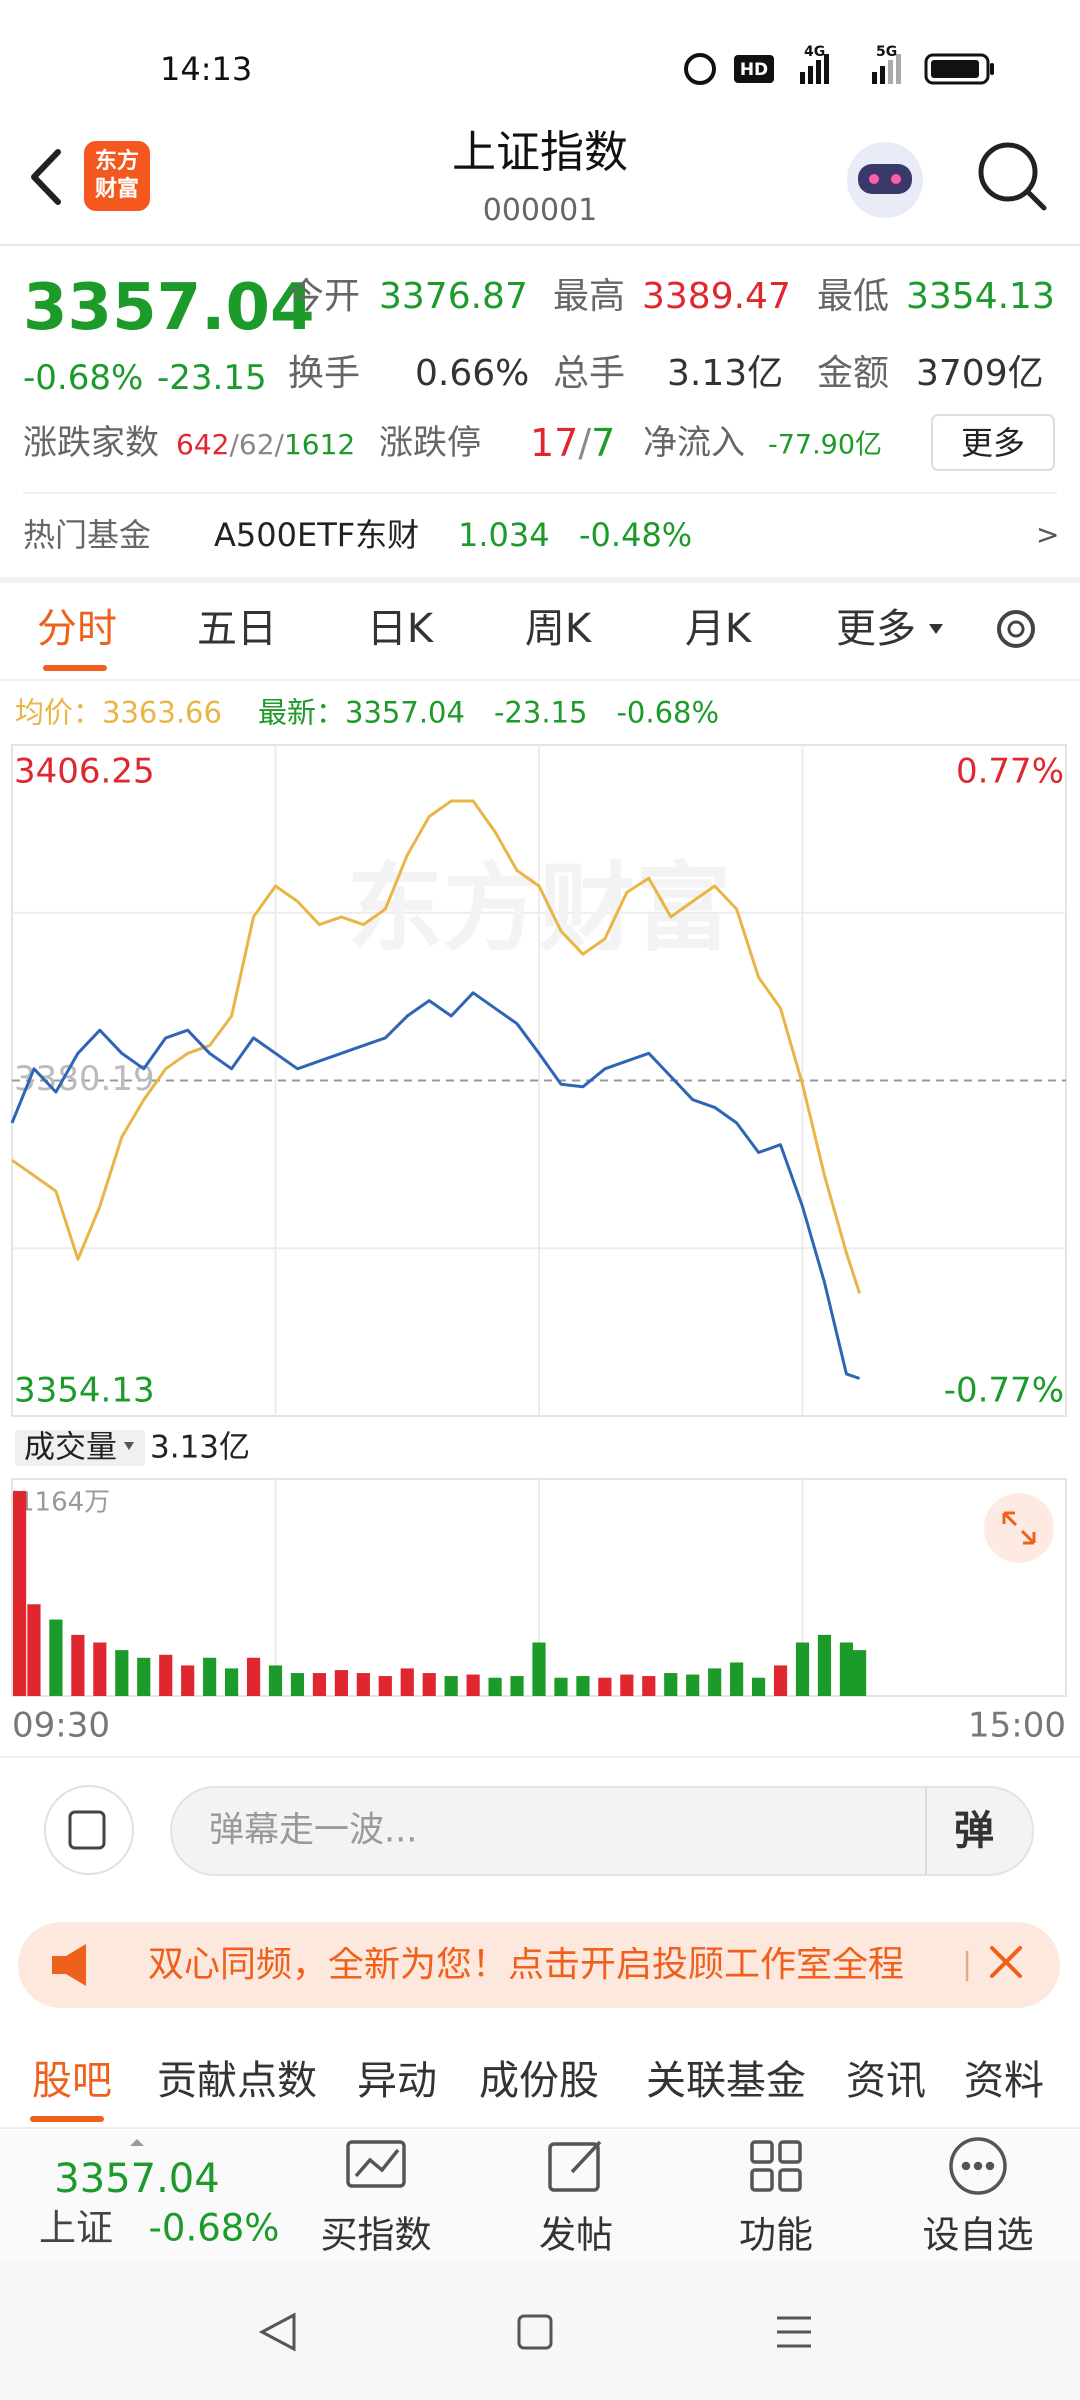 Image resolution: width=1080 pixels, height=2400 pixels. I want to click on content-tab: 成份股, so click(539, 2081).